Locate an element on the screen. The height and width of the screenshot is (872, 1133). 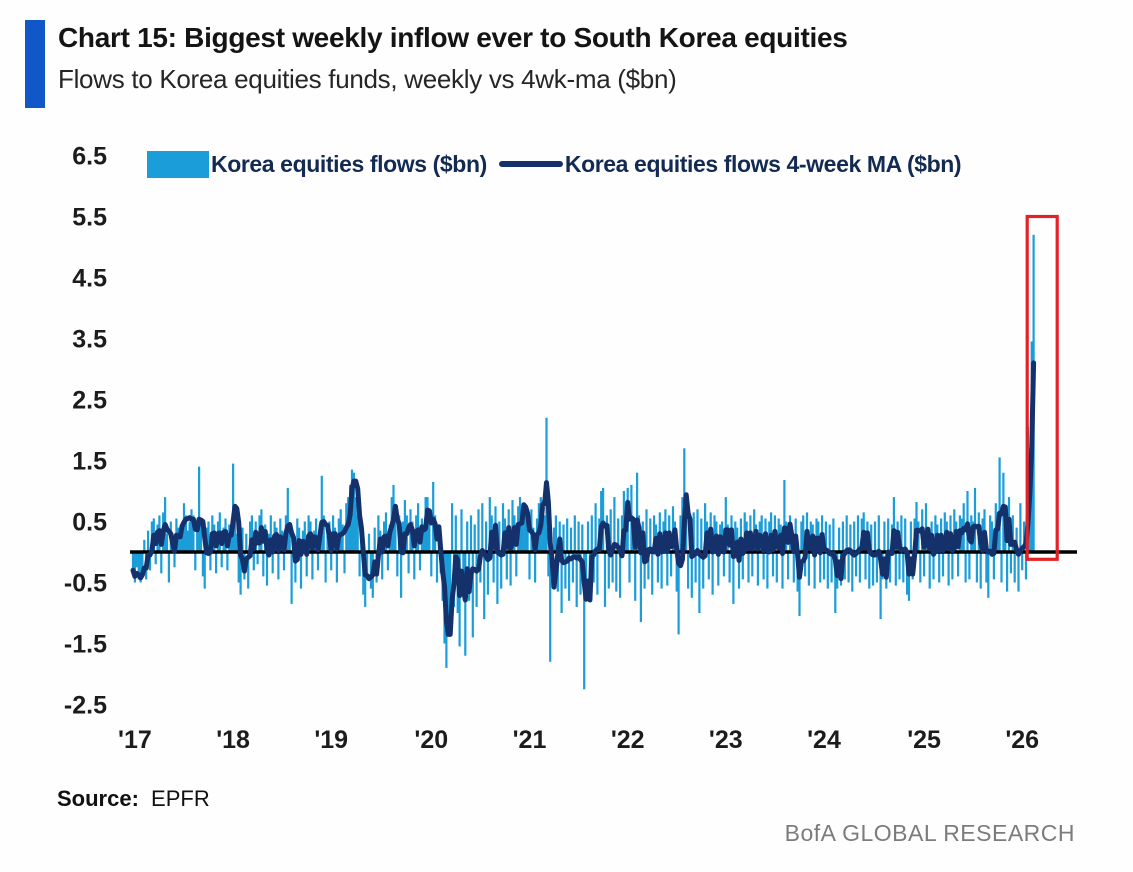
bofa-global-research-brand: BofA GLOBAL RESEARCH is located at coordinates (929, 833).